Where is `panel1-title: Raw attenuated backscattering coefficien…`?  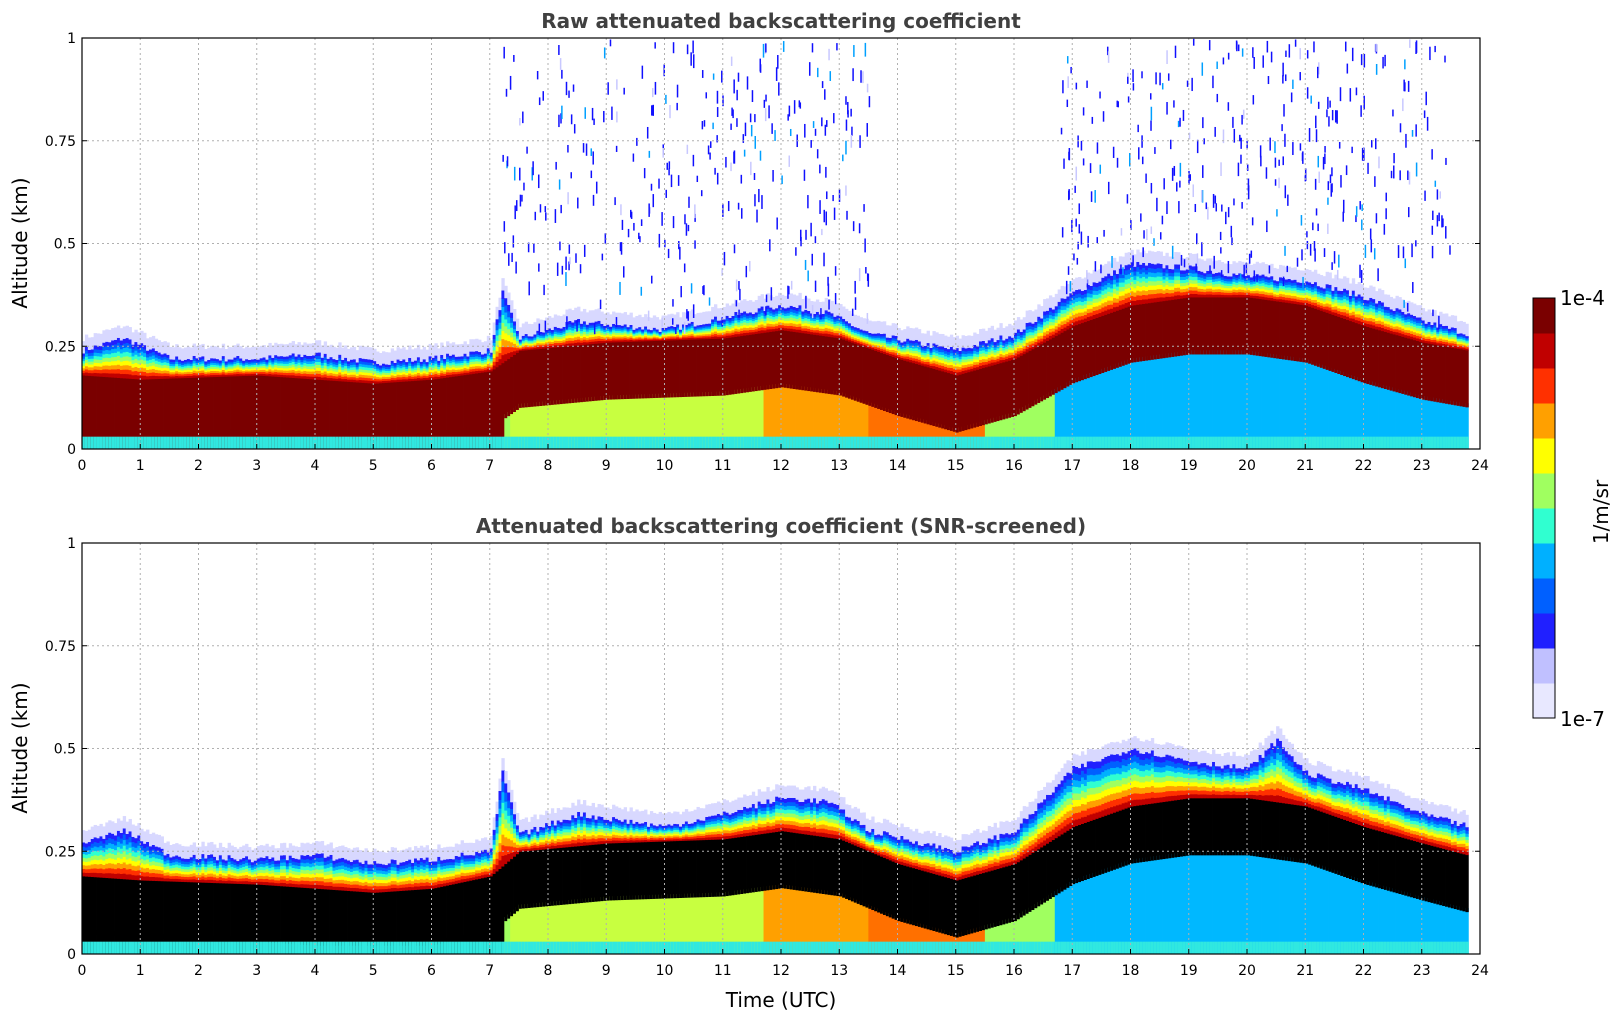
panel1-title: Raw attenuated backscattering coefficien… is located at coordinates (781, 21).